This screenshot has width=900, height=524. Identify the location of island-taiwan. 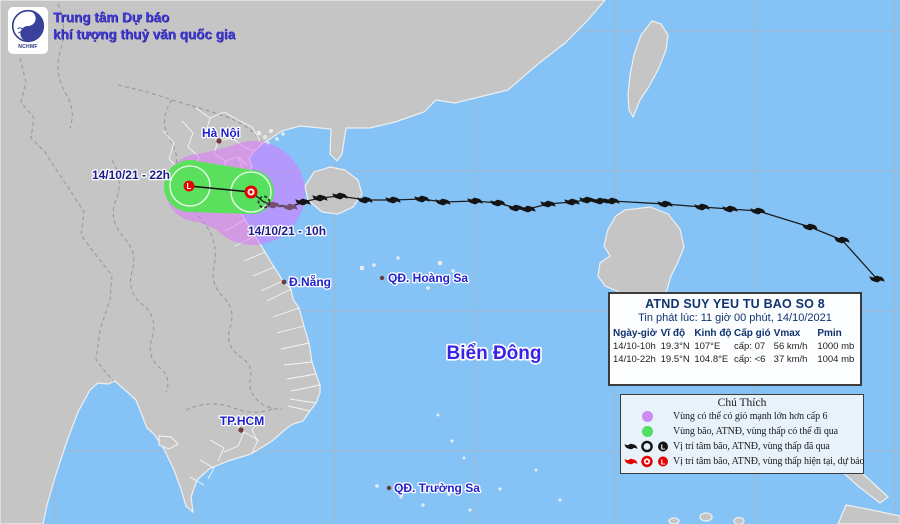
(648, 69).